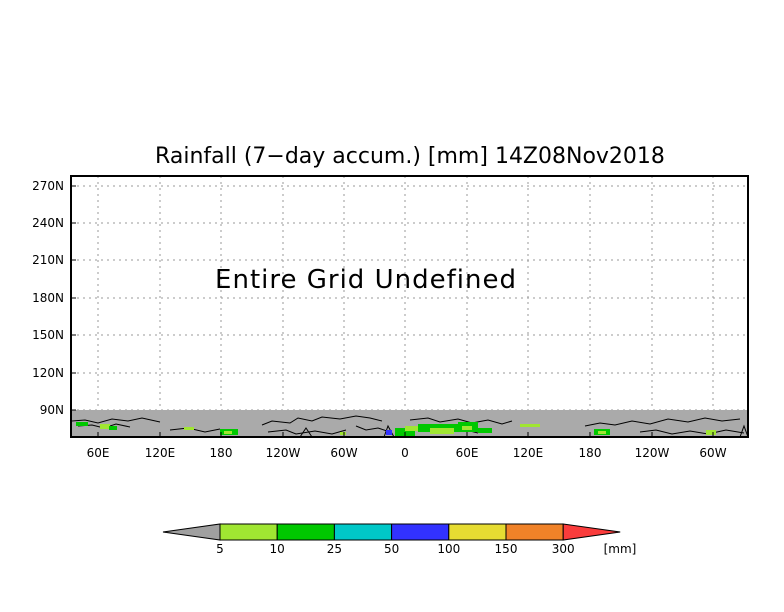  What do you see at coordinates (48, 260) in the screenshot?
I see `y-tick-label: 210N` at bounding box center [48, 260].